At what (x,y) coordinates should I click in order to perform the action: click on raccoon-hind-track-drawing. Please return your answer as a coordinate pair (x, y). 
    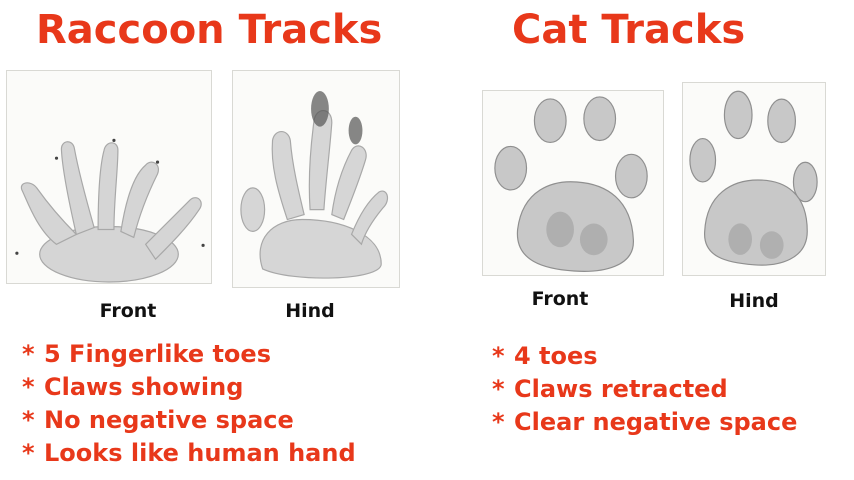
    Looking at the image, I should click on (316, 179).